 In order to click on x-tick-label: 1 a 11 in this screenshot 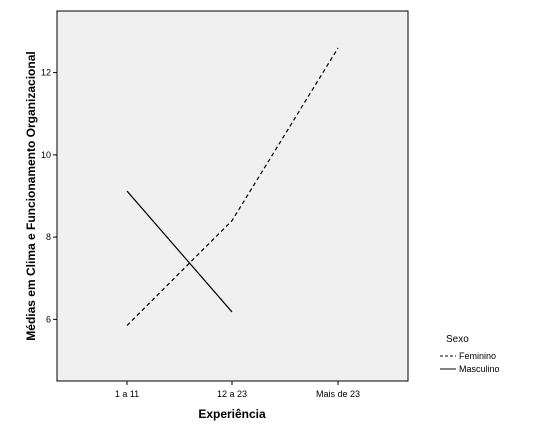, I will do `click(127, 394)`.